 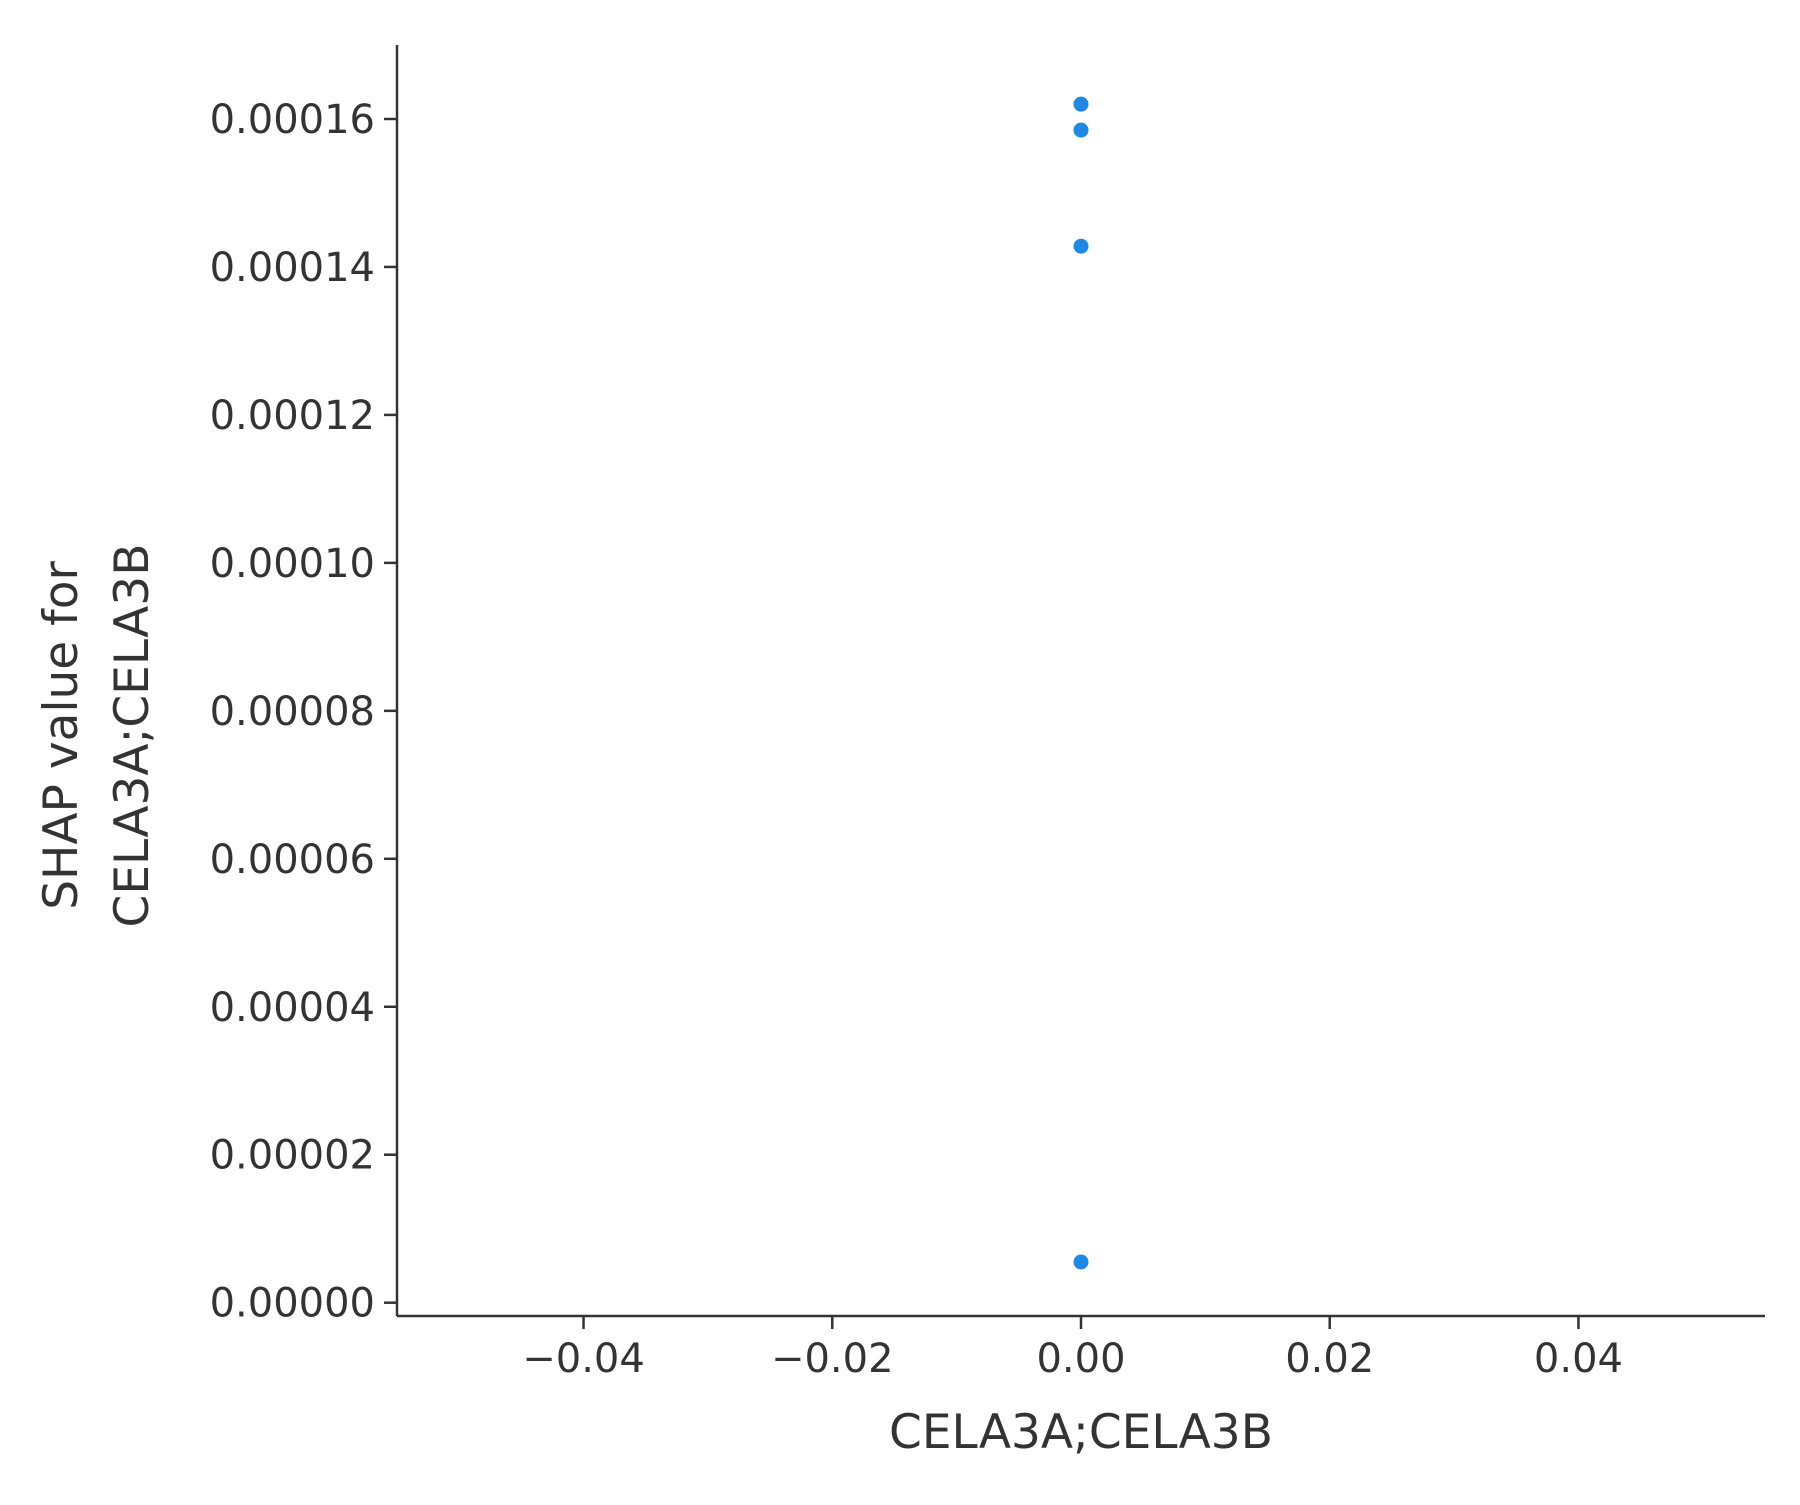 What do you see at coordinates (1329, 1359) in the screenshot?
I see `x-tick-label: 0.02` at bounding box center [1329, 1359].